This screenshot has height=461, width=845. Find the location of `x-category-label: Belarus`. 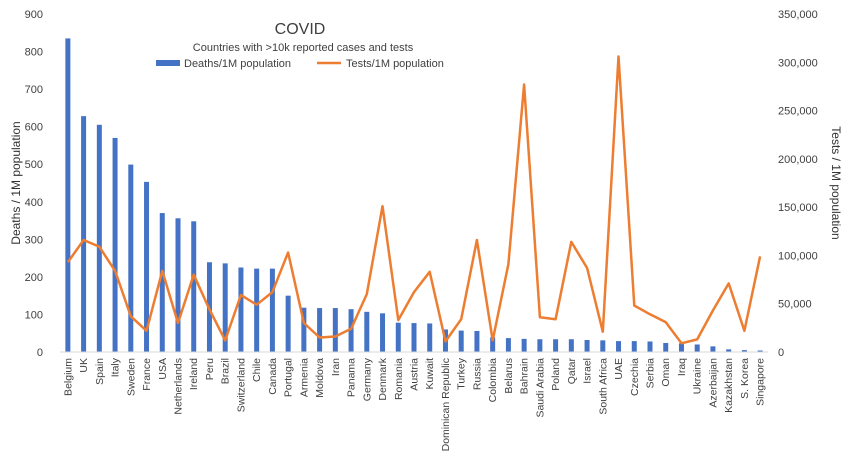

x-category-label: Belarus is located at coordinates (509, 376).